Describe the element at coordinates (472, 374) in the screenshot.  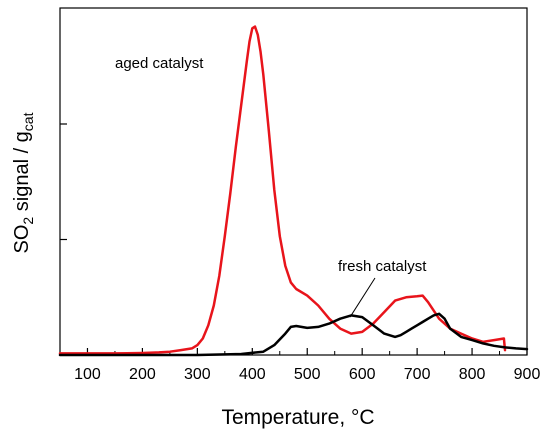
I see `x-tick-label: 800` at that location.